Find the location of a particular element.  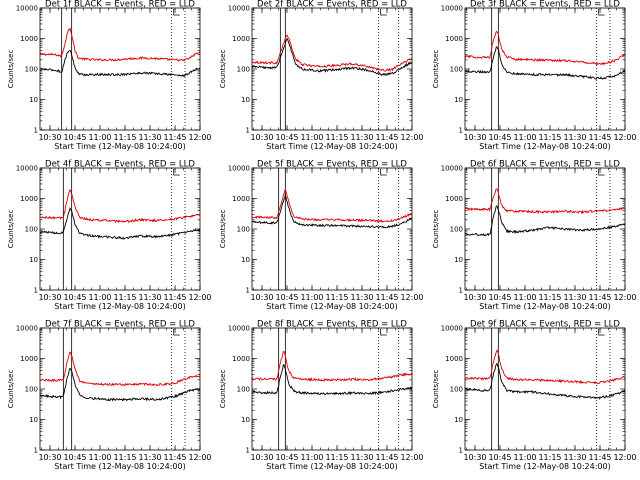

panel-title: Det 5f BLACK = Events, RED = LLD is located at coordinates (332, 165).